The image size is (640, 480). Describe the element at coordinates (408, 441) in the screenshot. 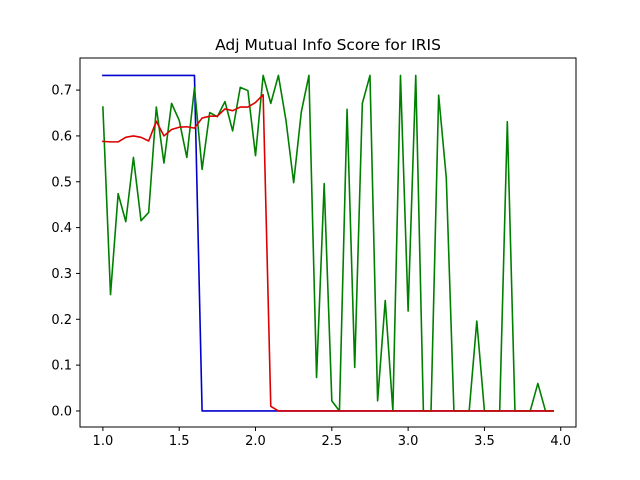

I see `x-tick-label: 3.0` at that location.